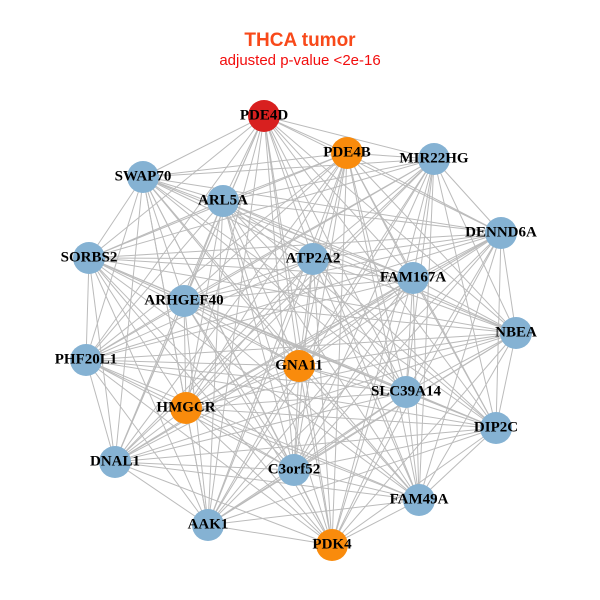 The width and height of the screenshot is (600, 600). I want to click on node-label-GNA11: GNA11, so click(299, 365).